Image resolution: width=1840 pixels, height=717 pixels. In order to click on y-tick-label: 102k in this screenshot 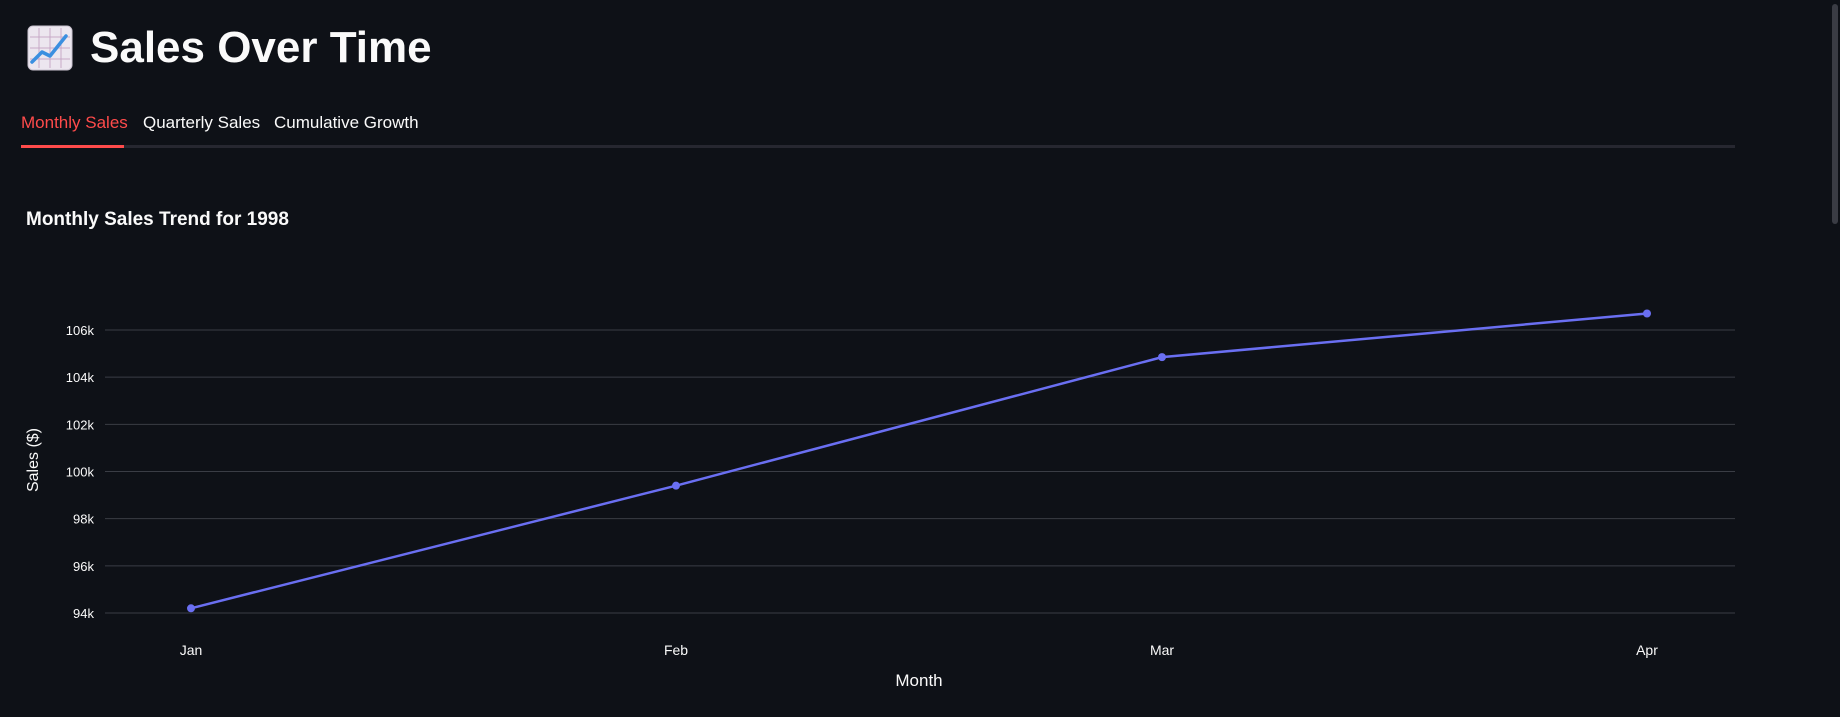, I will do `click(80, 424)`.